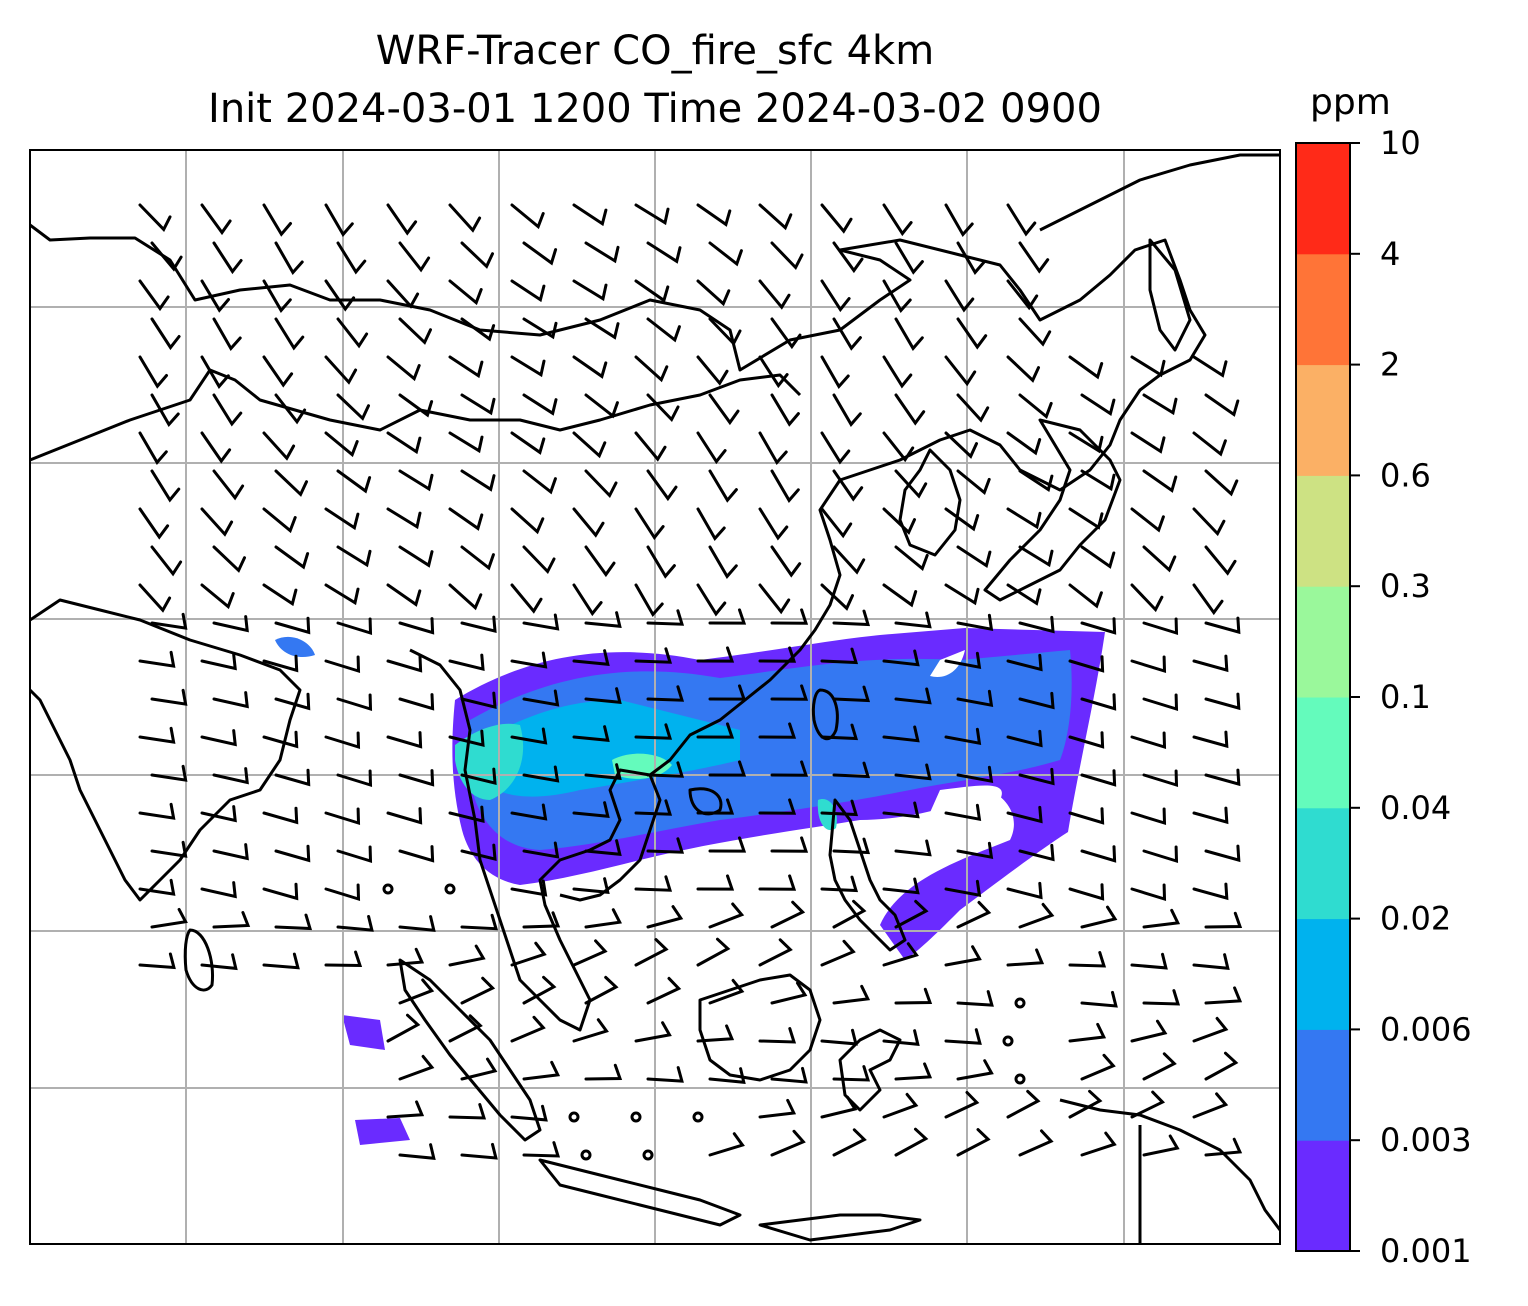 The width and height of the screenshot is (1528, 1306). I want to click on coast-indochina, so click(530, 840).